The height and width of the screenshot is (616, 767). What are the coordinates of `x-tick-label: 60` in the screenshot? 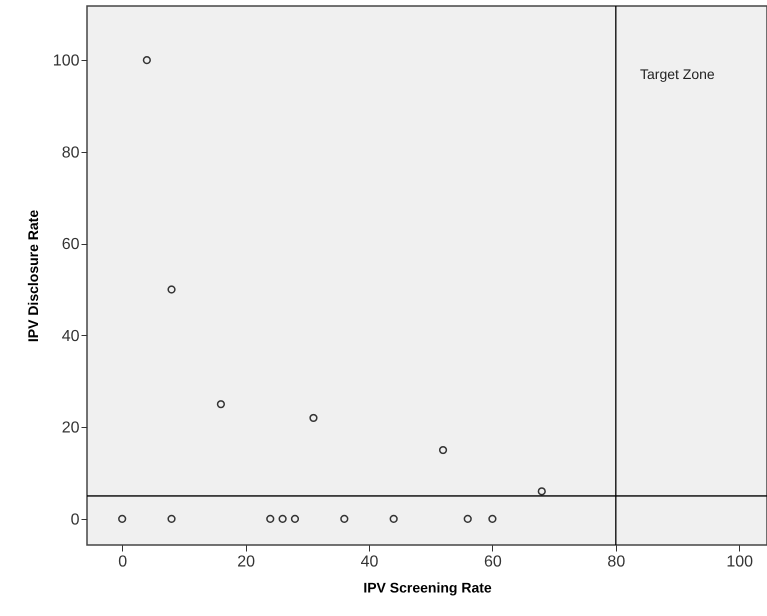 It's located at (493, 562).